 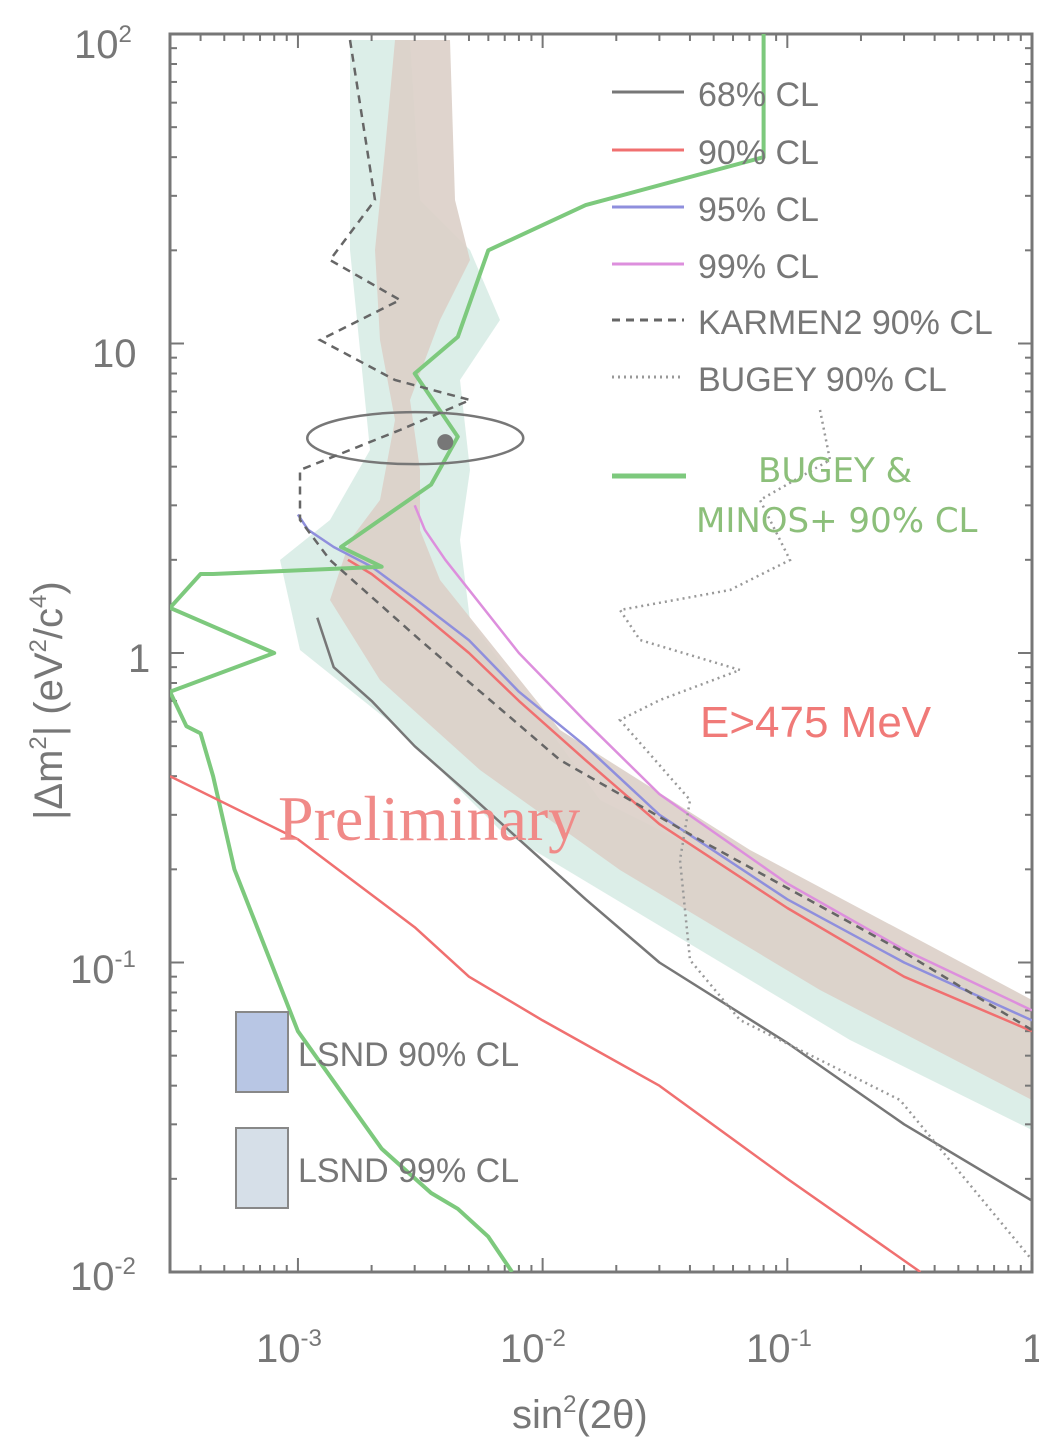 I want to click on legend-label-90: 90% CL, so click(x=758, y=153).